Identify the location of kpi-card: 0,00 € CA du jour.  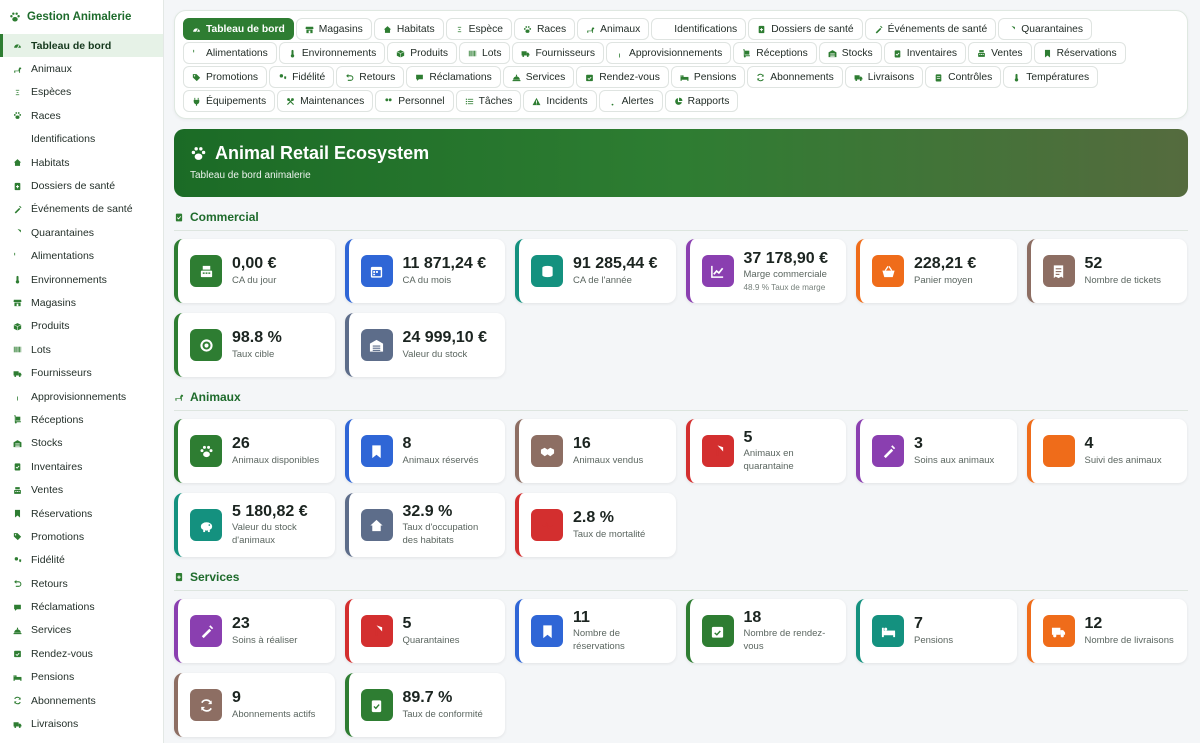
(254, 271).